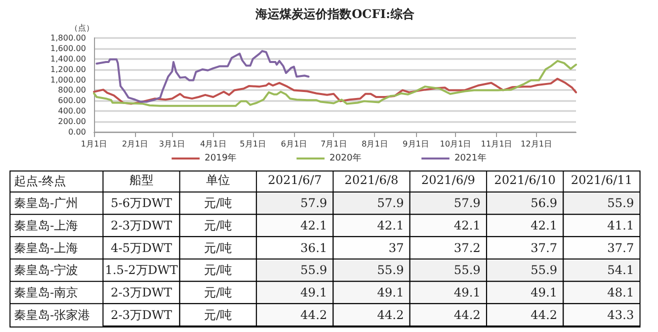 This screenshot has width=658, height=332. I want to click on y-tick-label: 200.00, so click(72, 121).